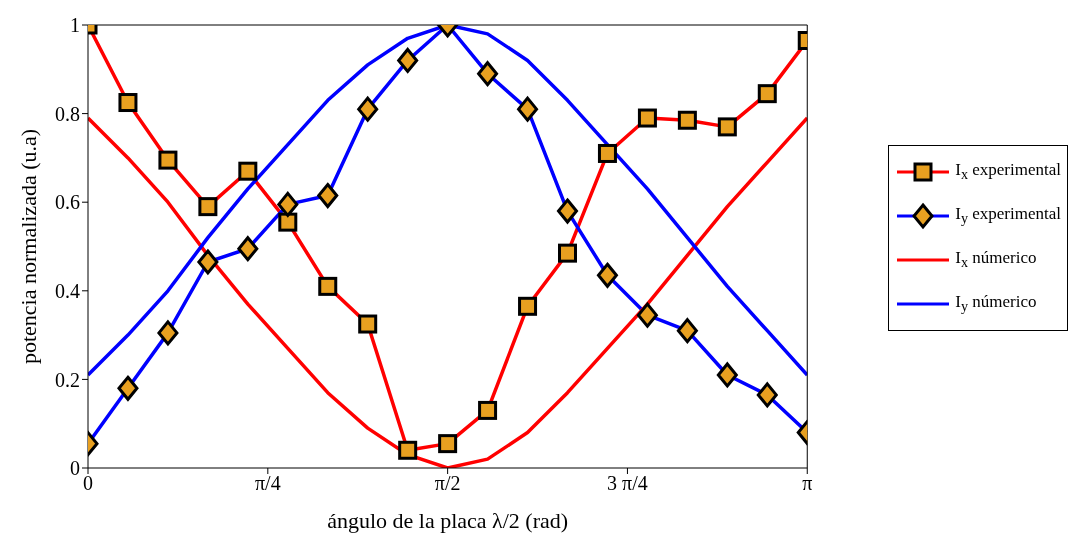 The width and height of the screenshot is (1076, 556). Describe the element at coordinates (448, 520) in the screenshot. I see `x-axis-title: ángulo de la placa λ/2 (rad)` at that location.